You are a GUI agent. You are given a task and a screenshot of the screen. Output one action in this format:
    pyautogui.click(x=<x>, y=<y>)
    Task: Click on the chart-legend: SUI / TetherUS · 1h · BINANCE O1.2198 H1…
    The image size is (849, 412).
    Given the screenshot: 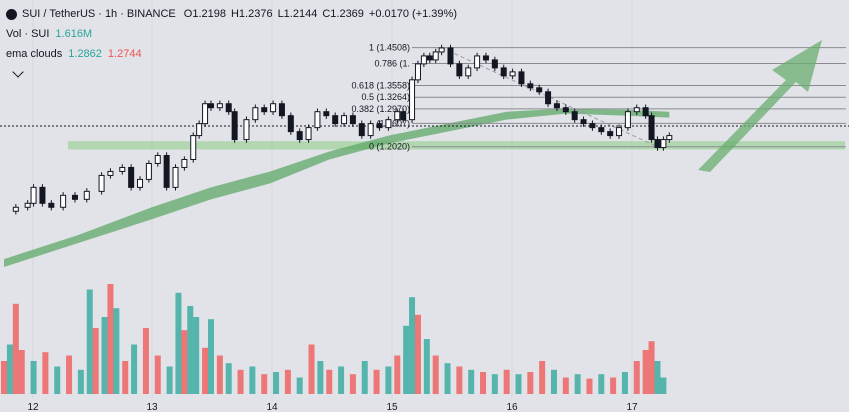 What is the action you would take?
    pyautogui.click(x=231, y=41)
    